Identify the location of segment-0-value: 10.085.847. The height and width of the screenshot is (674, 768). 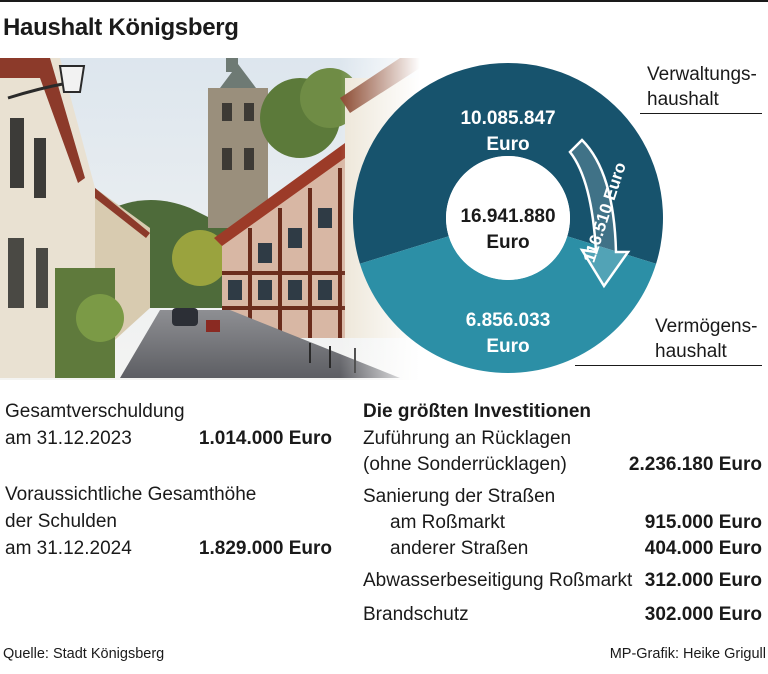
(507, 118).